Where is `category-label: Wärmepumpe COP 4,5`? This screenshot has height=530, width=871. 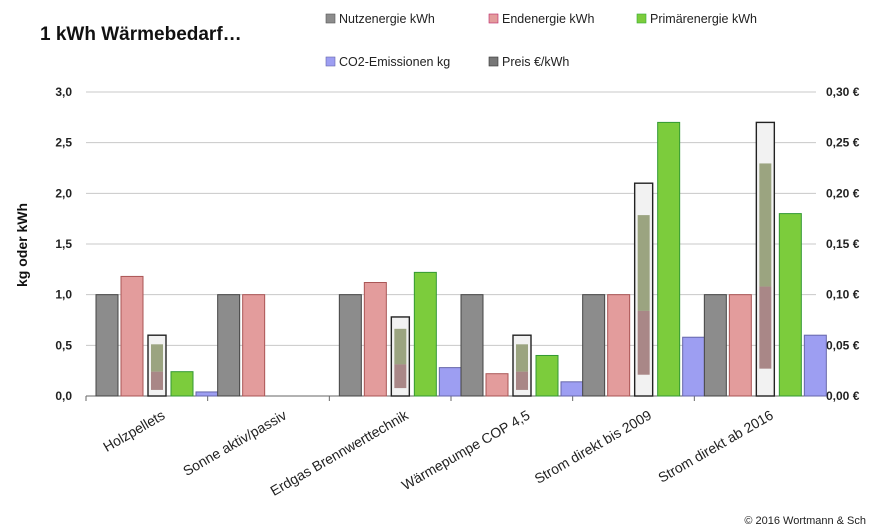
category-label: Wärmepumpe COP 4,5 is located at coordinates (466, 450).